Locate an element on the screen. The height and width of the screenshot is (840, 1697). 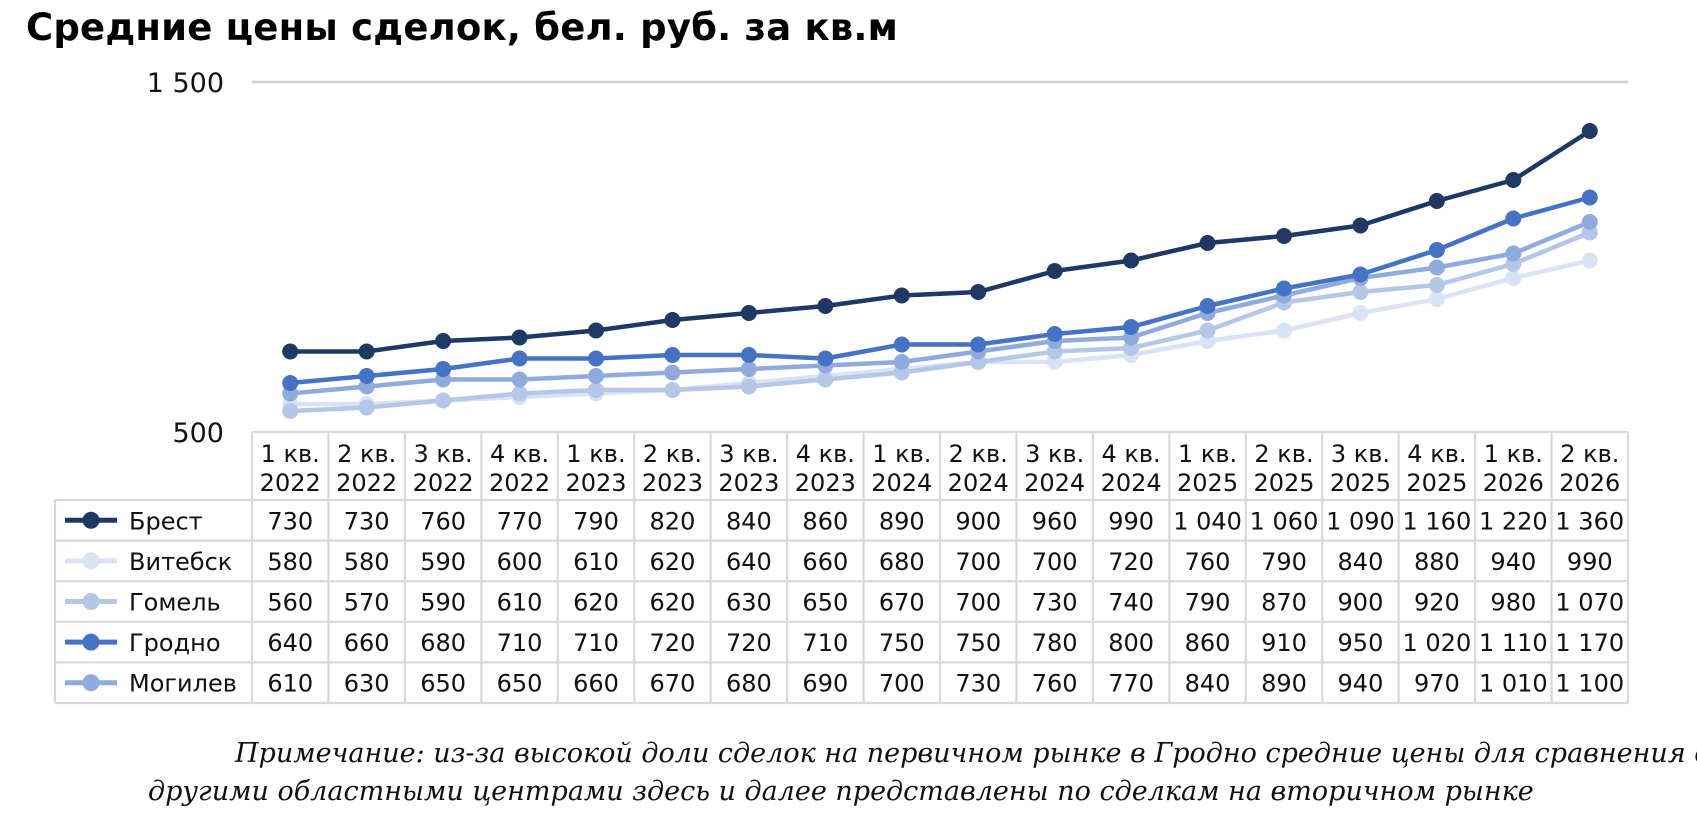
x-tick-label-year: 2026 is located at coordinates (1513, 483).